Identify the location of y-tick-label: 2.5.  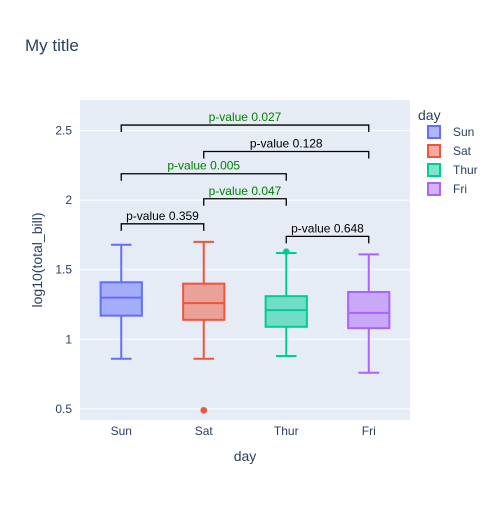
(63, 131).